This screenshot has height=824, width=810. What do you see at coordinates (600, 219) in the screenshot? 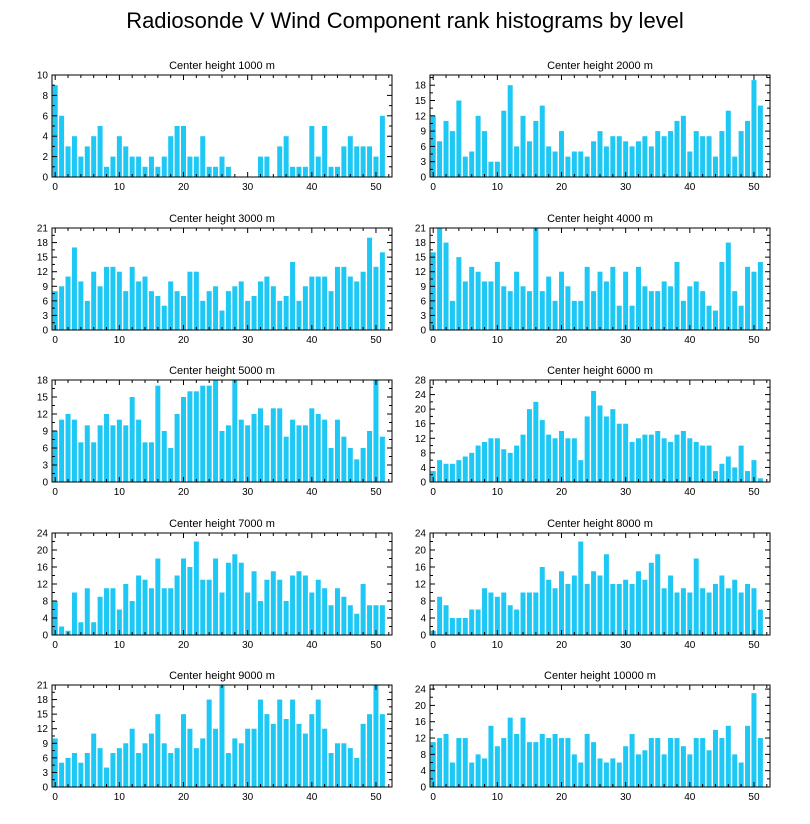
I see `panel-title: Center height 4000 m` at bounding box center [600, 219].